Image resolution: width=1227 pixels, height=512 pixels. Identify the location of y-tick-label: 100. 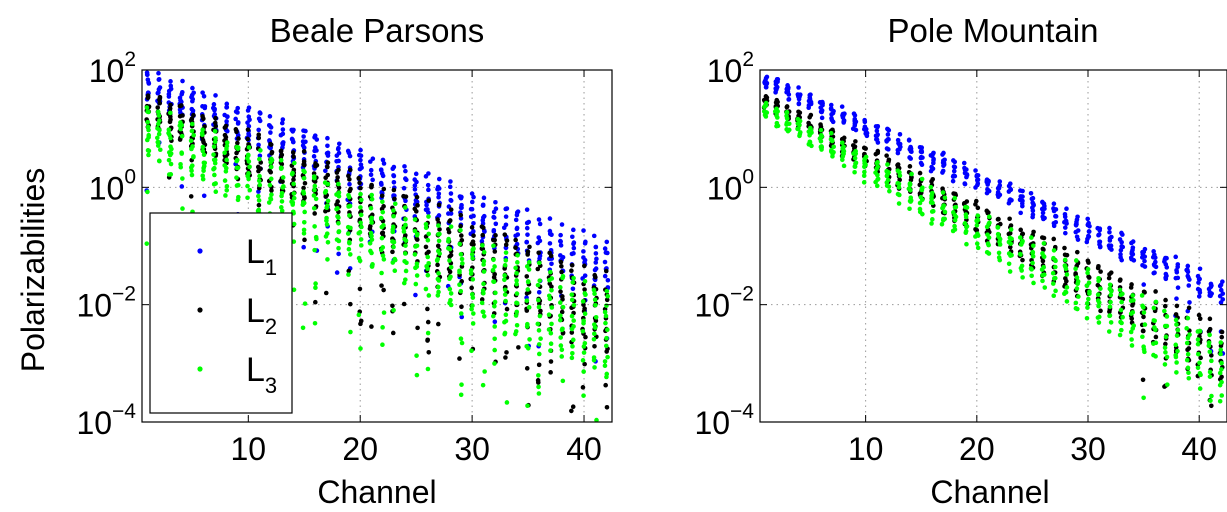
(730, 185).